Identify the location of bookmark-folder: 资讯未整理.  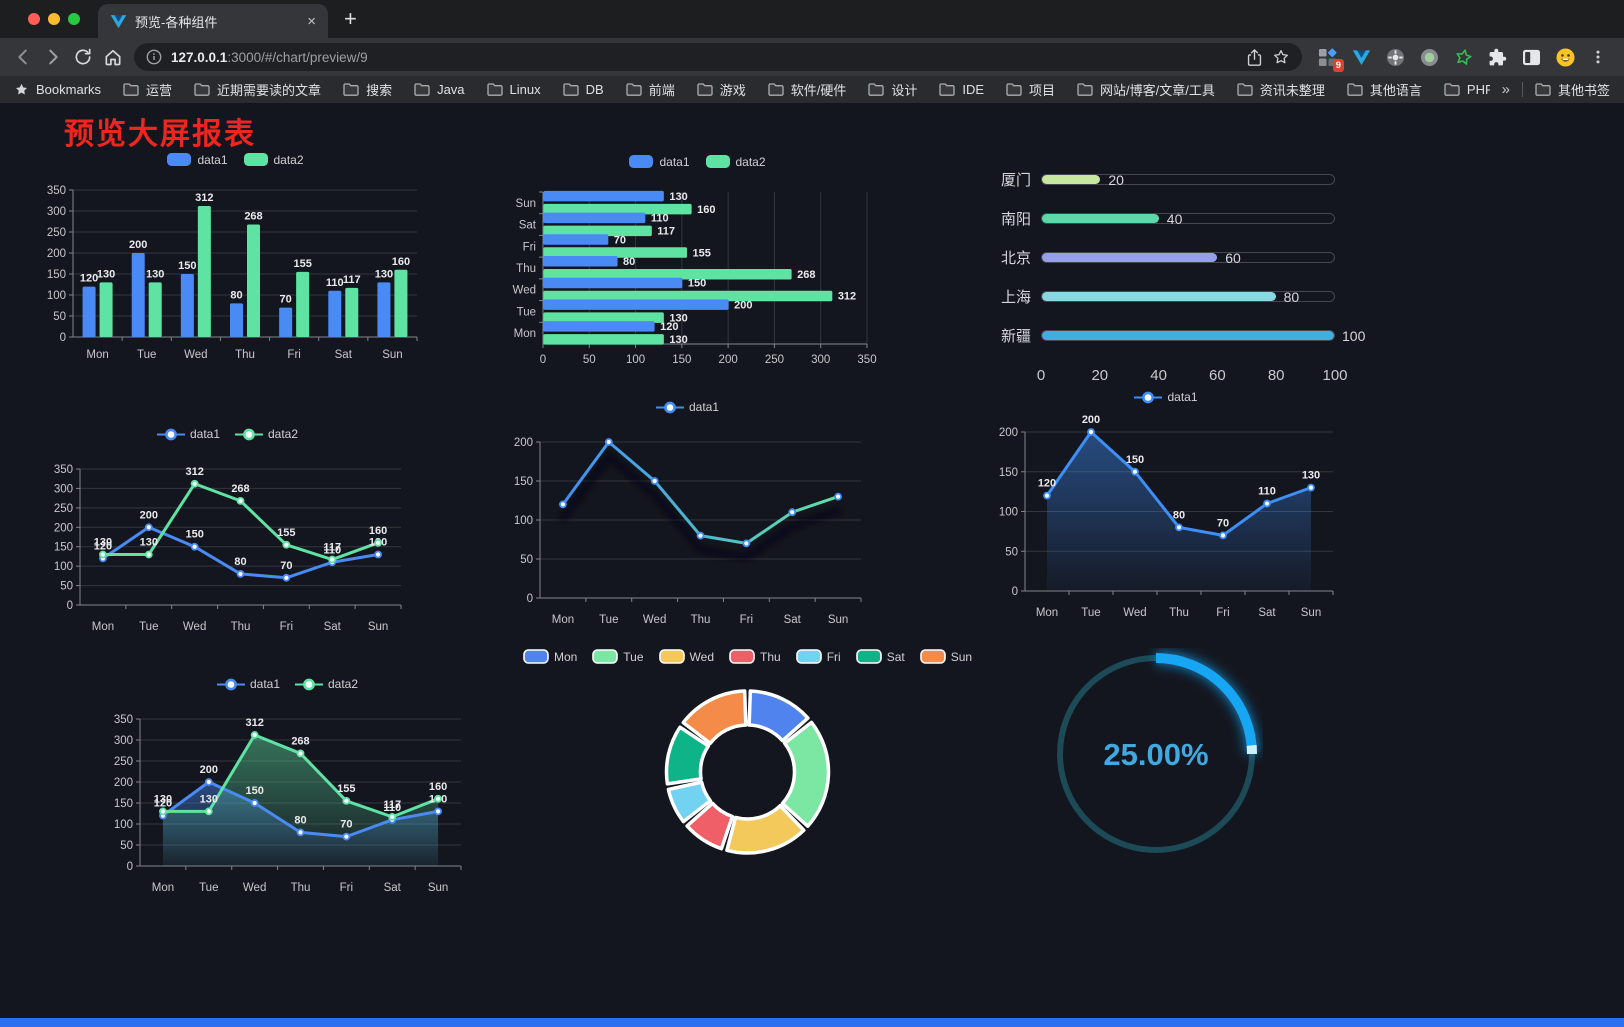
(1281, 89).